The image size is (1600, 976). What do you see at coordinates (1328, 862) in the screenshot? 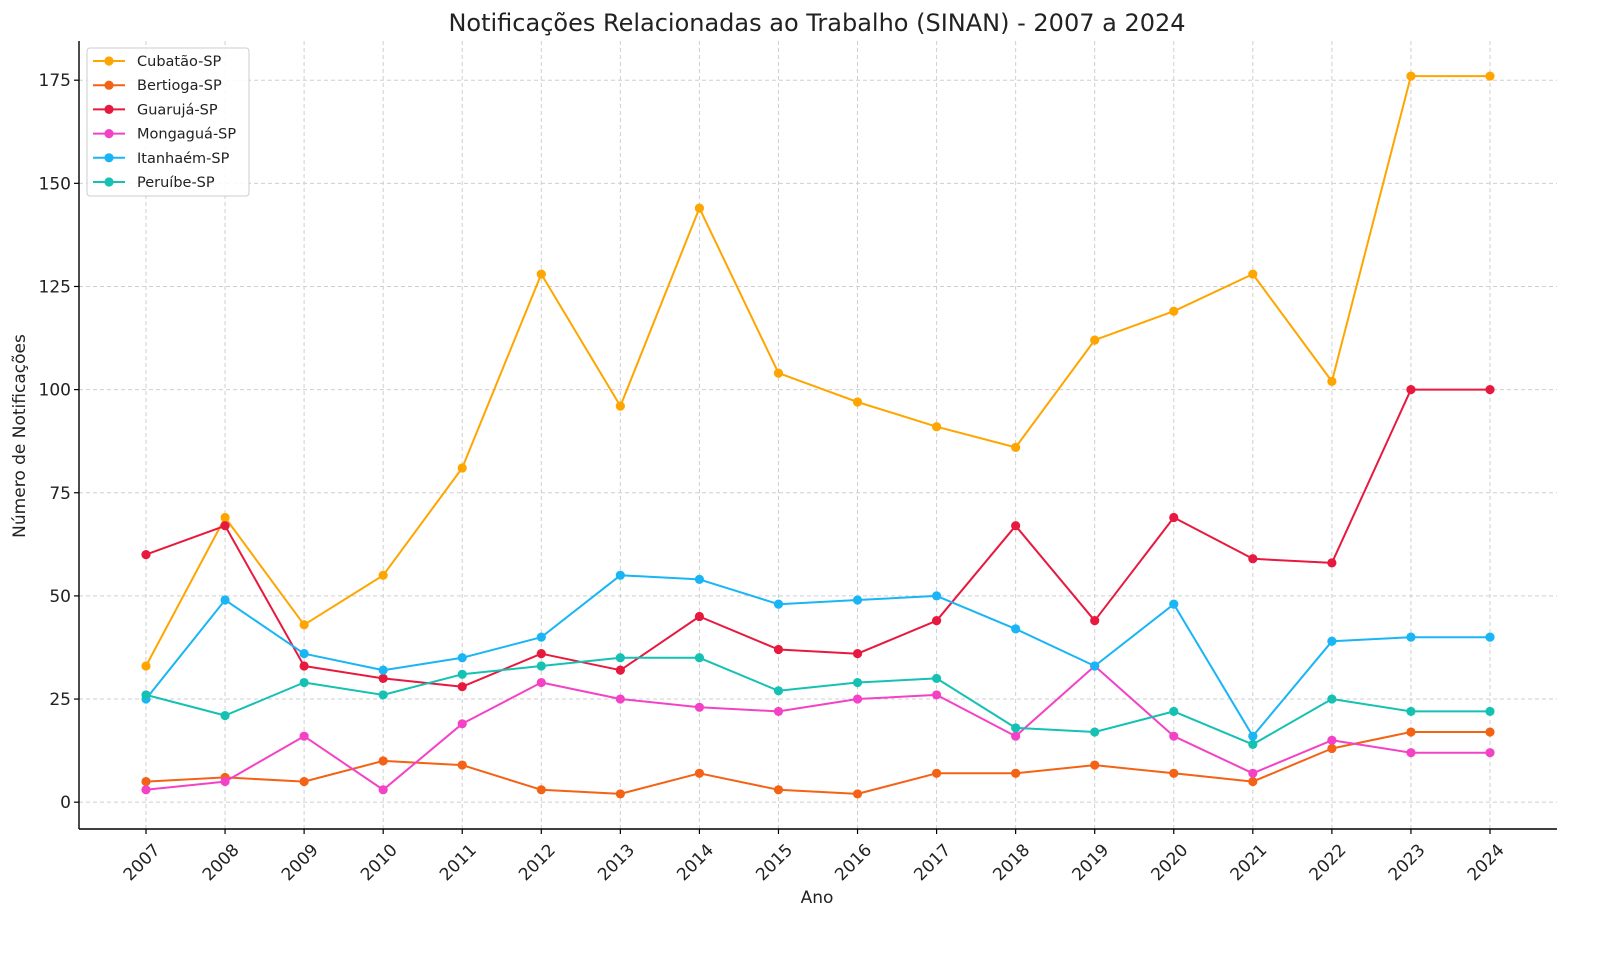
I see `x-tick-label: 2022` at bounding box center [1328, 862].